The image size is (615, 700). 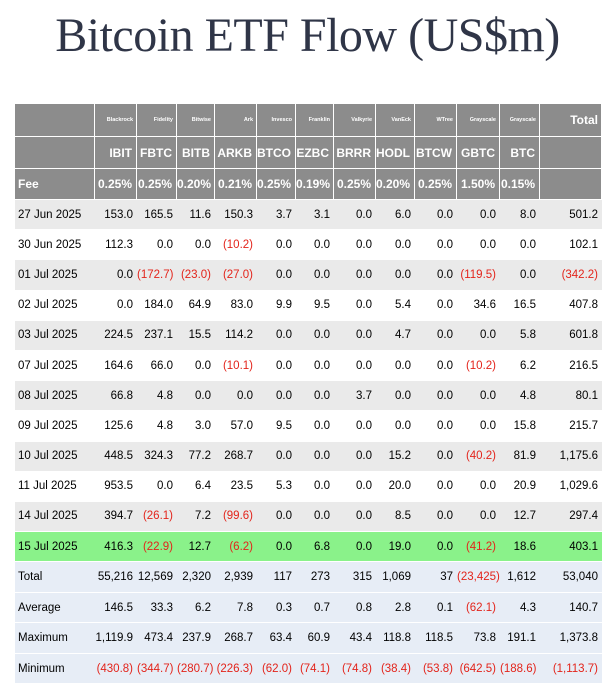 I want to click on flow-value: 237.1, so click(x=157, y=335).